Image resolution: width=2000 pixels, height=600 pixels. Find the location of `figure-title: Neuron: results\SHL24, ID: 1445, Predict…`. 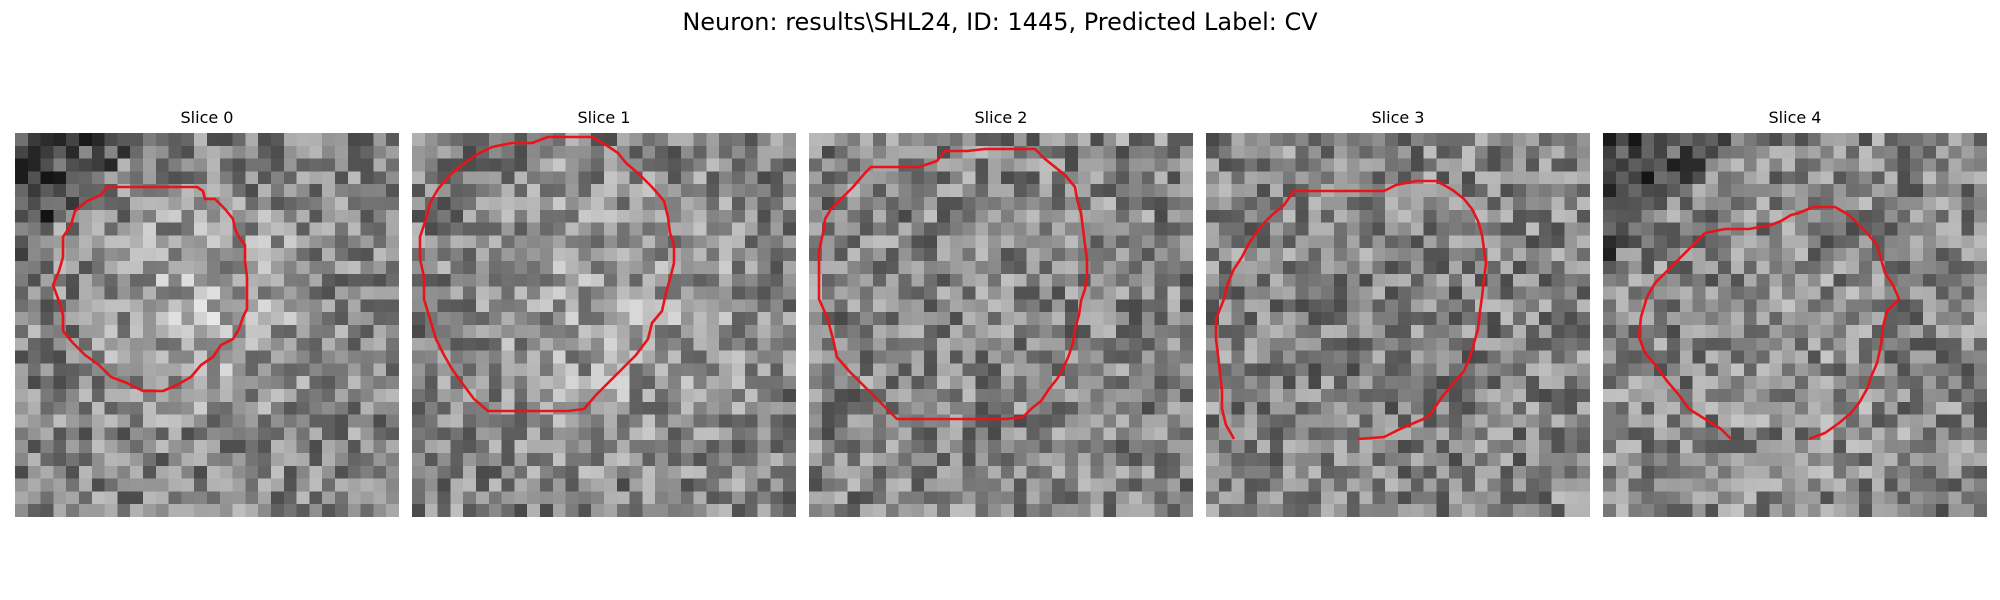

figure-title: Neuron: results\SHL24, ID: 1445, Predict… is located at coordinates (1000, 22).